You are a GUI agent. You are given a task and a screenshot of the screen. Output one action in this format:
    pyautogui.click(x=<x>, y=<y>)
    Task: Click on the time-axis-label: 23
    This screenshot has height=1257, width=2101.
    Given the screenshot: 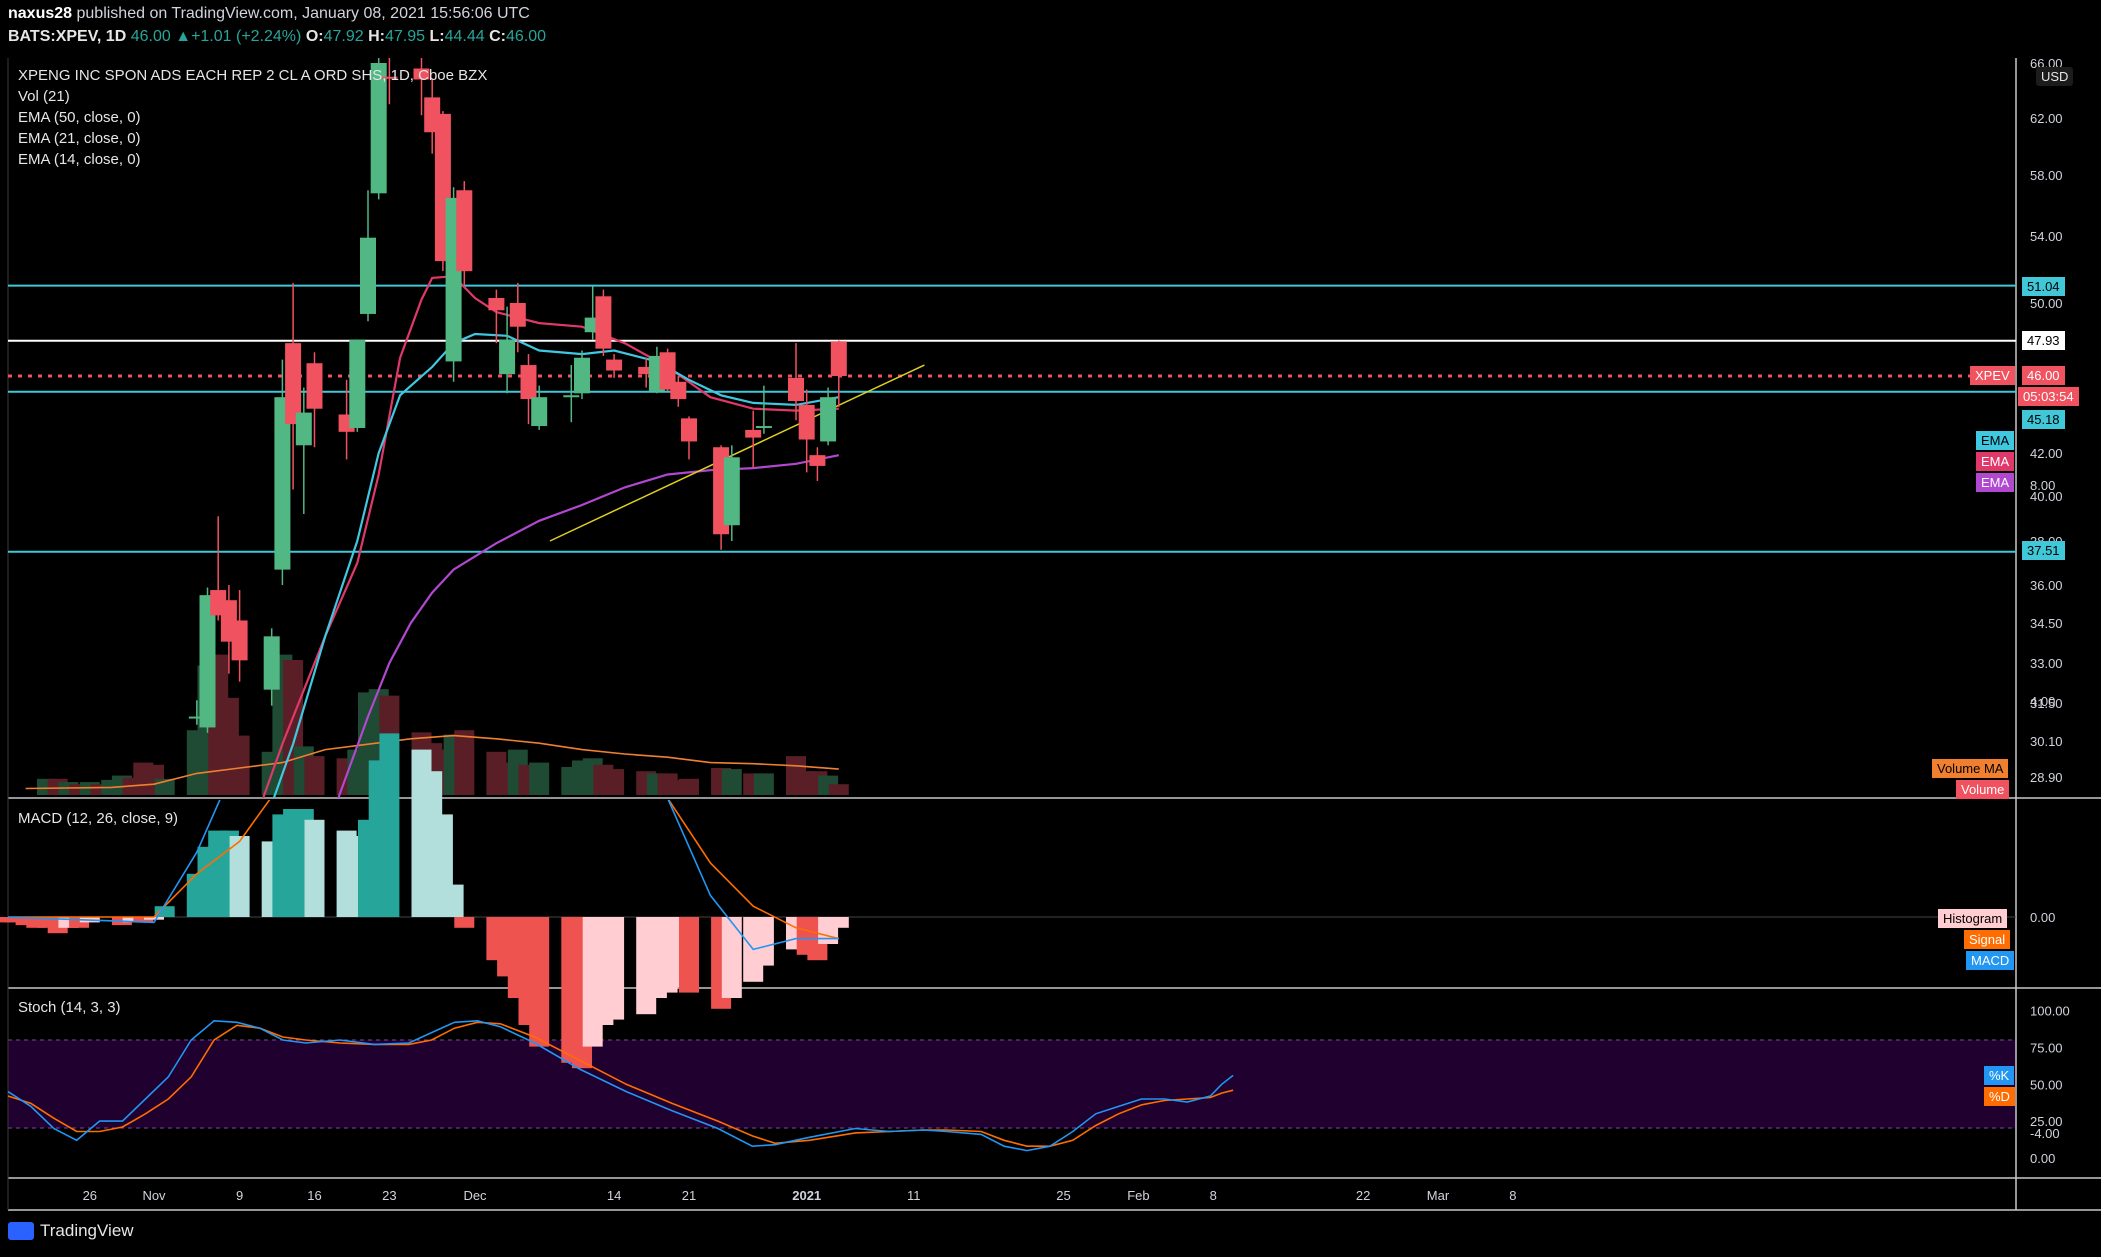 What is the action you would take?
    pyautogui.click(x=389, y=1195)
    